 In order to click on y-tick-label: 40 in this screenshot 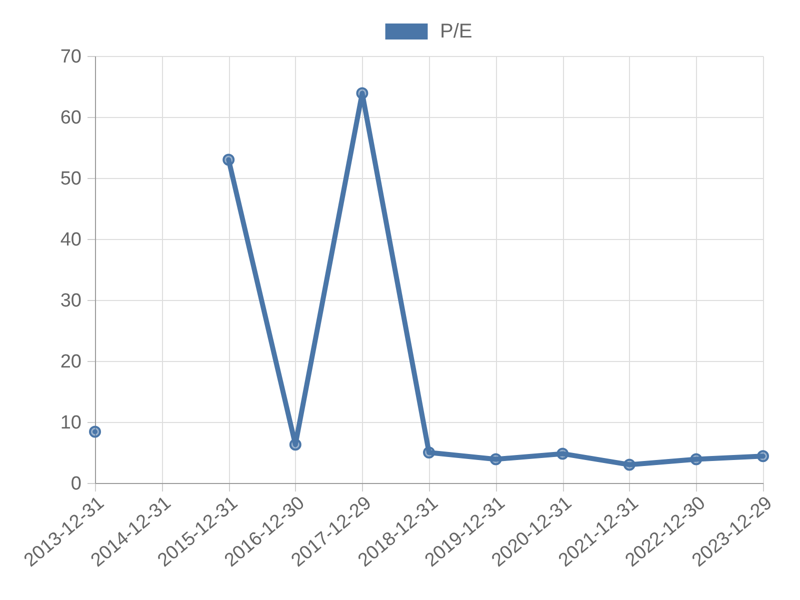, I will do `click(71, 240)`.